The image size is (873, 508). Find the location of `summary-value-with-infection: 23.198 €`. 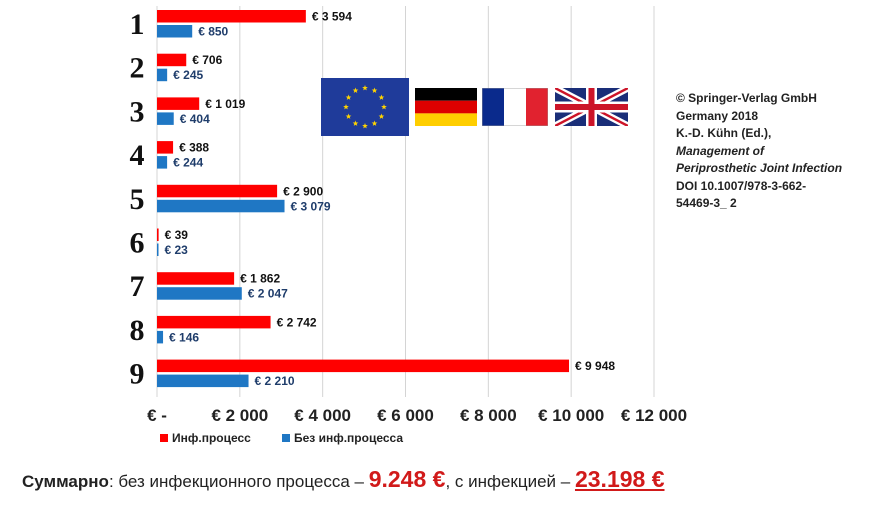

summary-value-with-infection: 23.198 € is located at coordinates (619, 479).